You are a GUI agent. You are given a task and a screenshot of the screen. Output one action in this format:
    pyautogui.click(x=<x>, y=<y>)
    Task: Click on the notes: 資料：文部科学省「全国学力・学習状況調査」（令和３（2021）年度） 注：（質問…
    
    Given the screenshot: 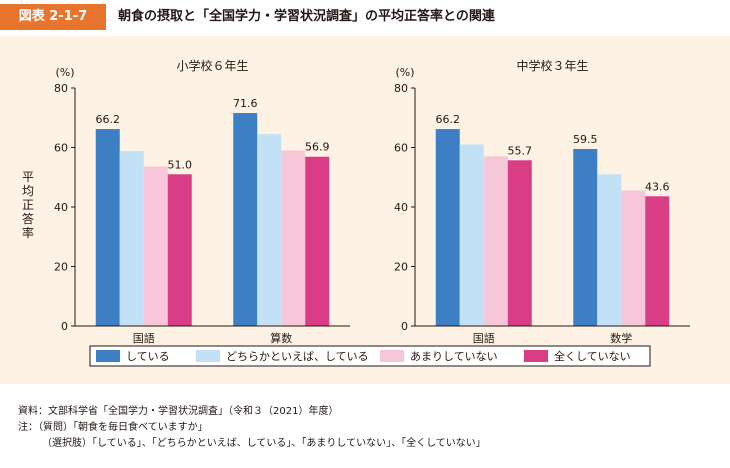 What is the action you would take?
    pyautogui.click(x=252, y=428)
    